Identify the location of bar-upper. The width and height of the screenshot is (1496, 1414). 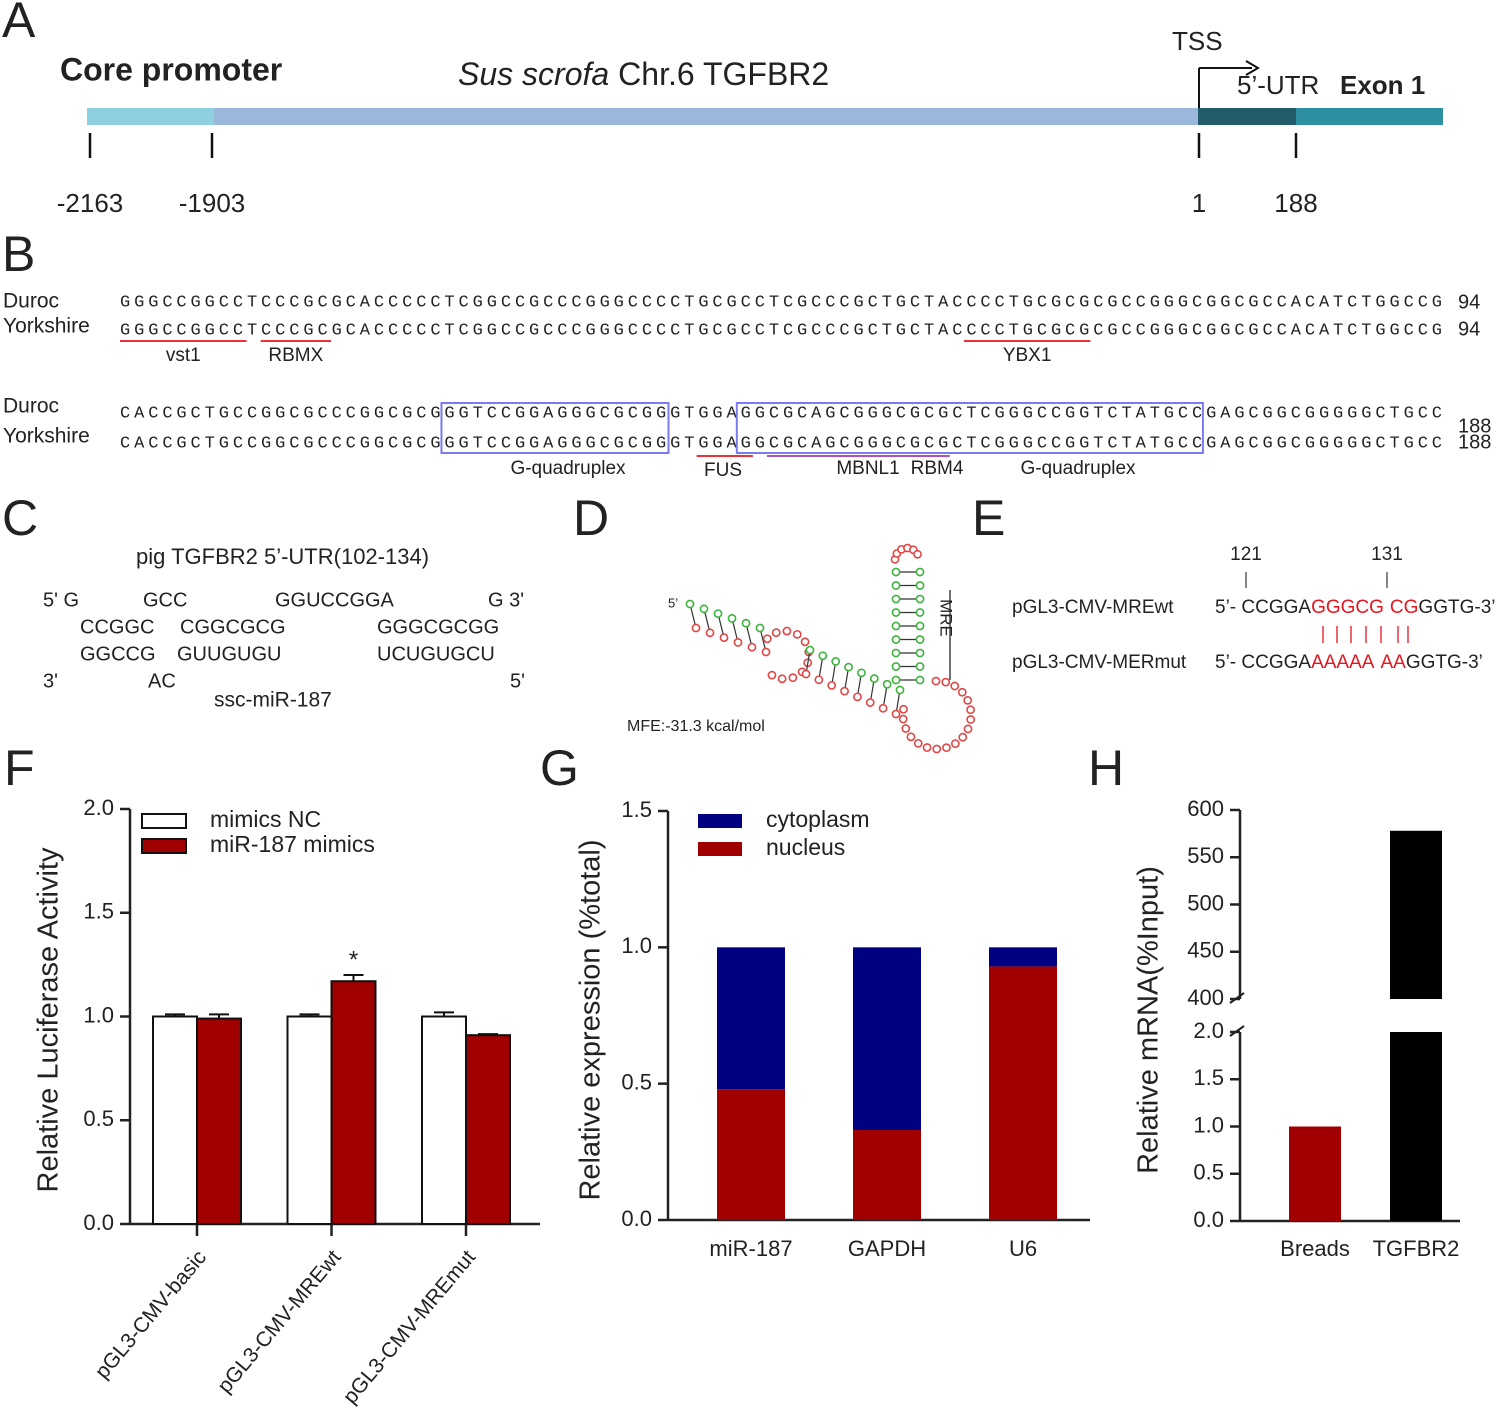
(1416, 914).